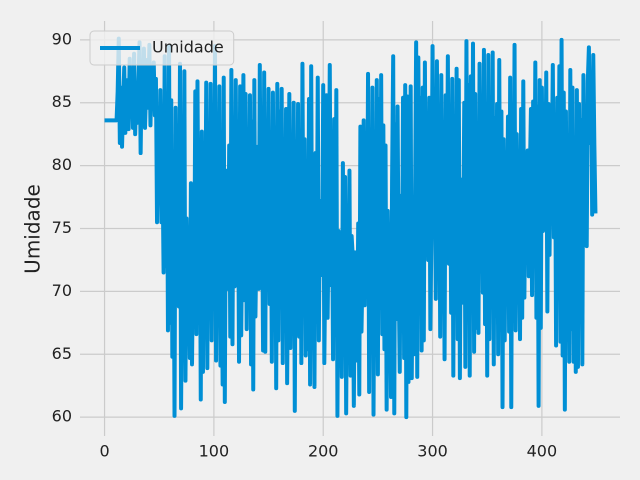  Describe the element at coordinates (62, 227) in the screenshot. I see `y-tick-label: 75` at that location.